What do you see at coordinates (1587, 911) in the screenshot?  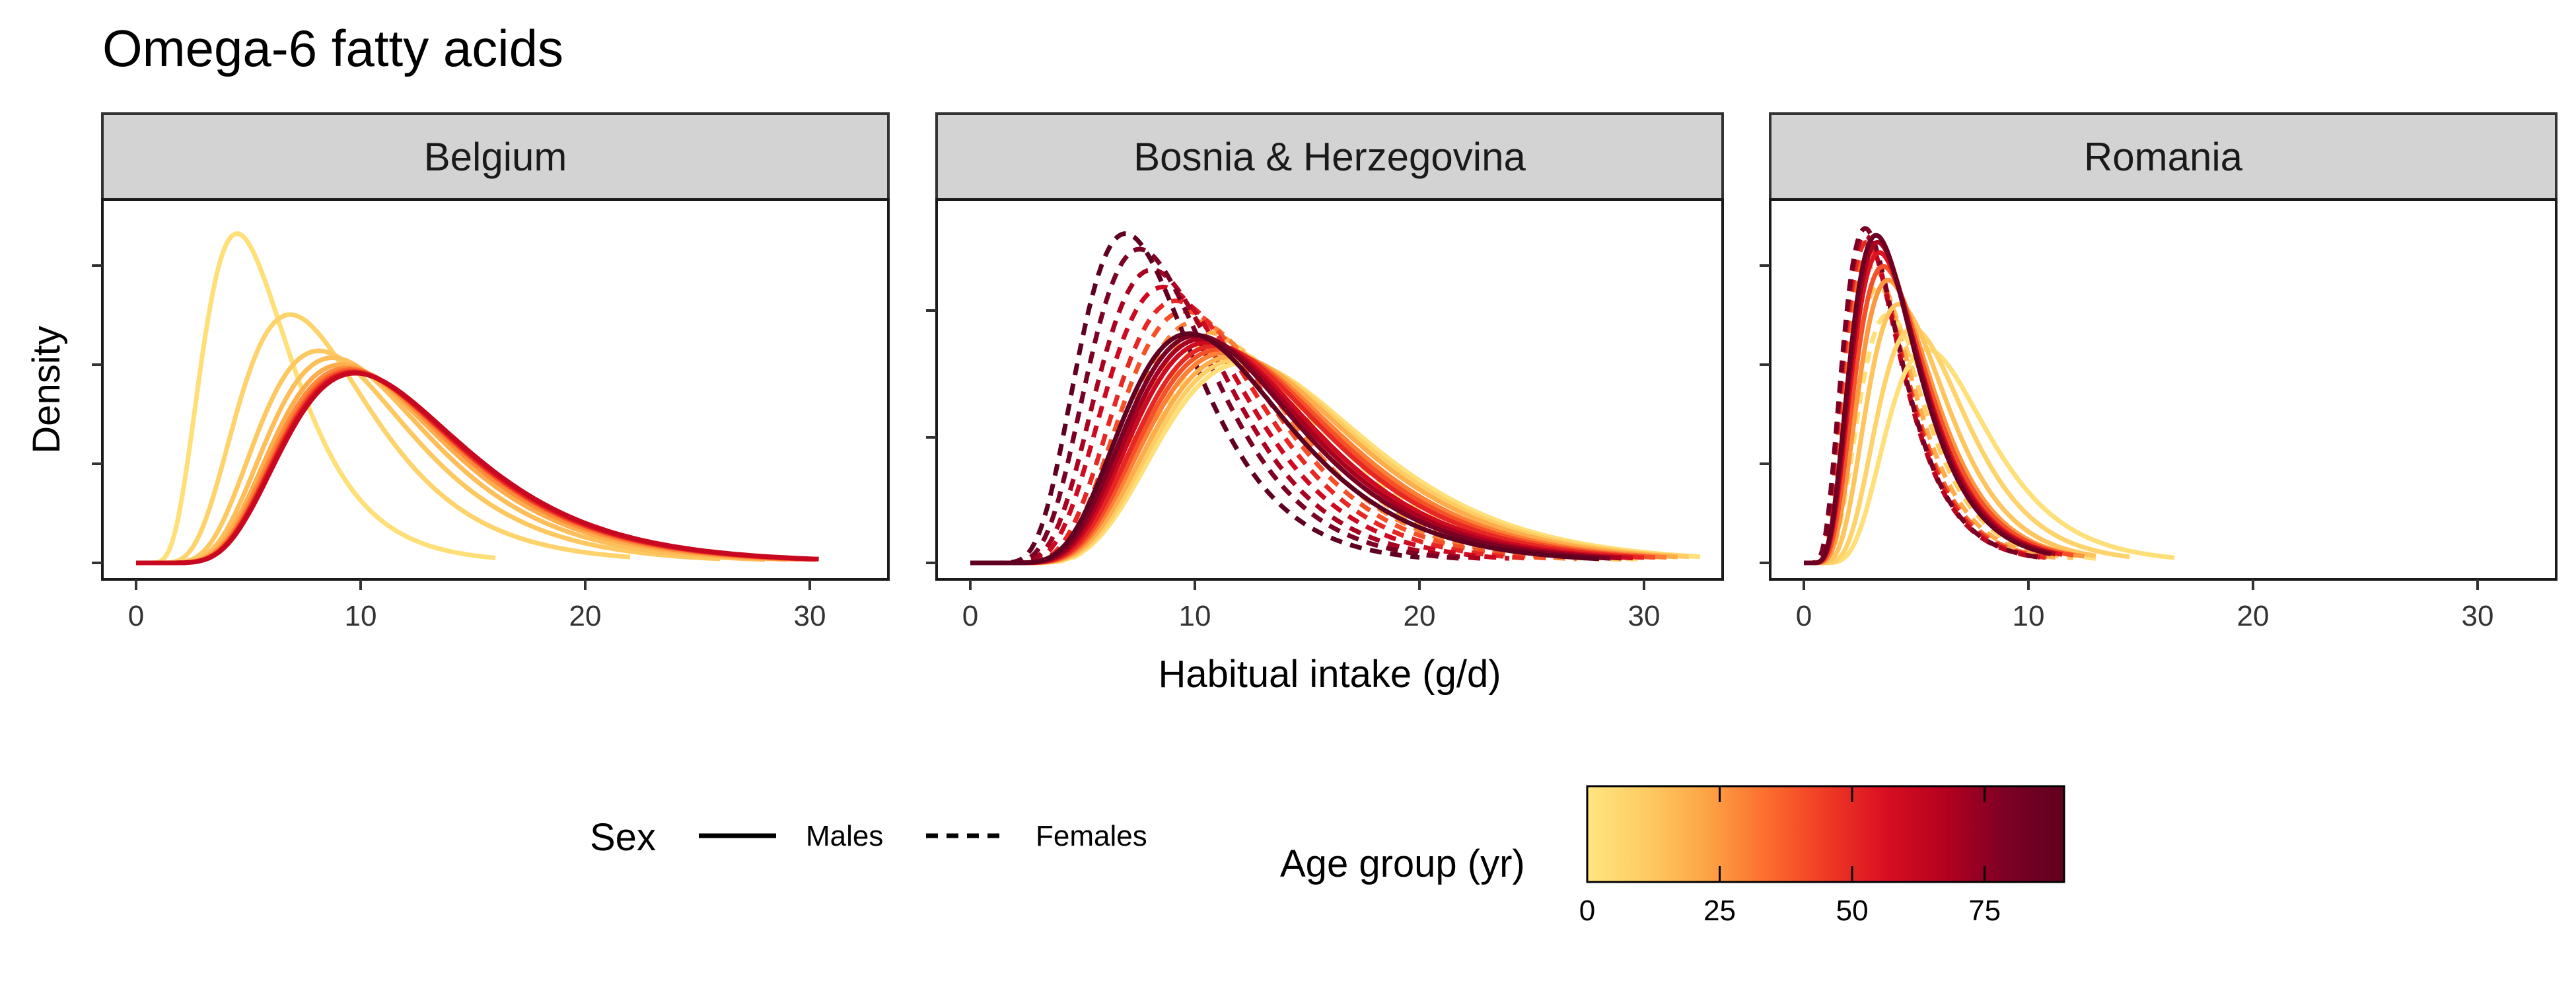 I see `age-tick-label: 0` at bounding box center [1587, 911].